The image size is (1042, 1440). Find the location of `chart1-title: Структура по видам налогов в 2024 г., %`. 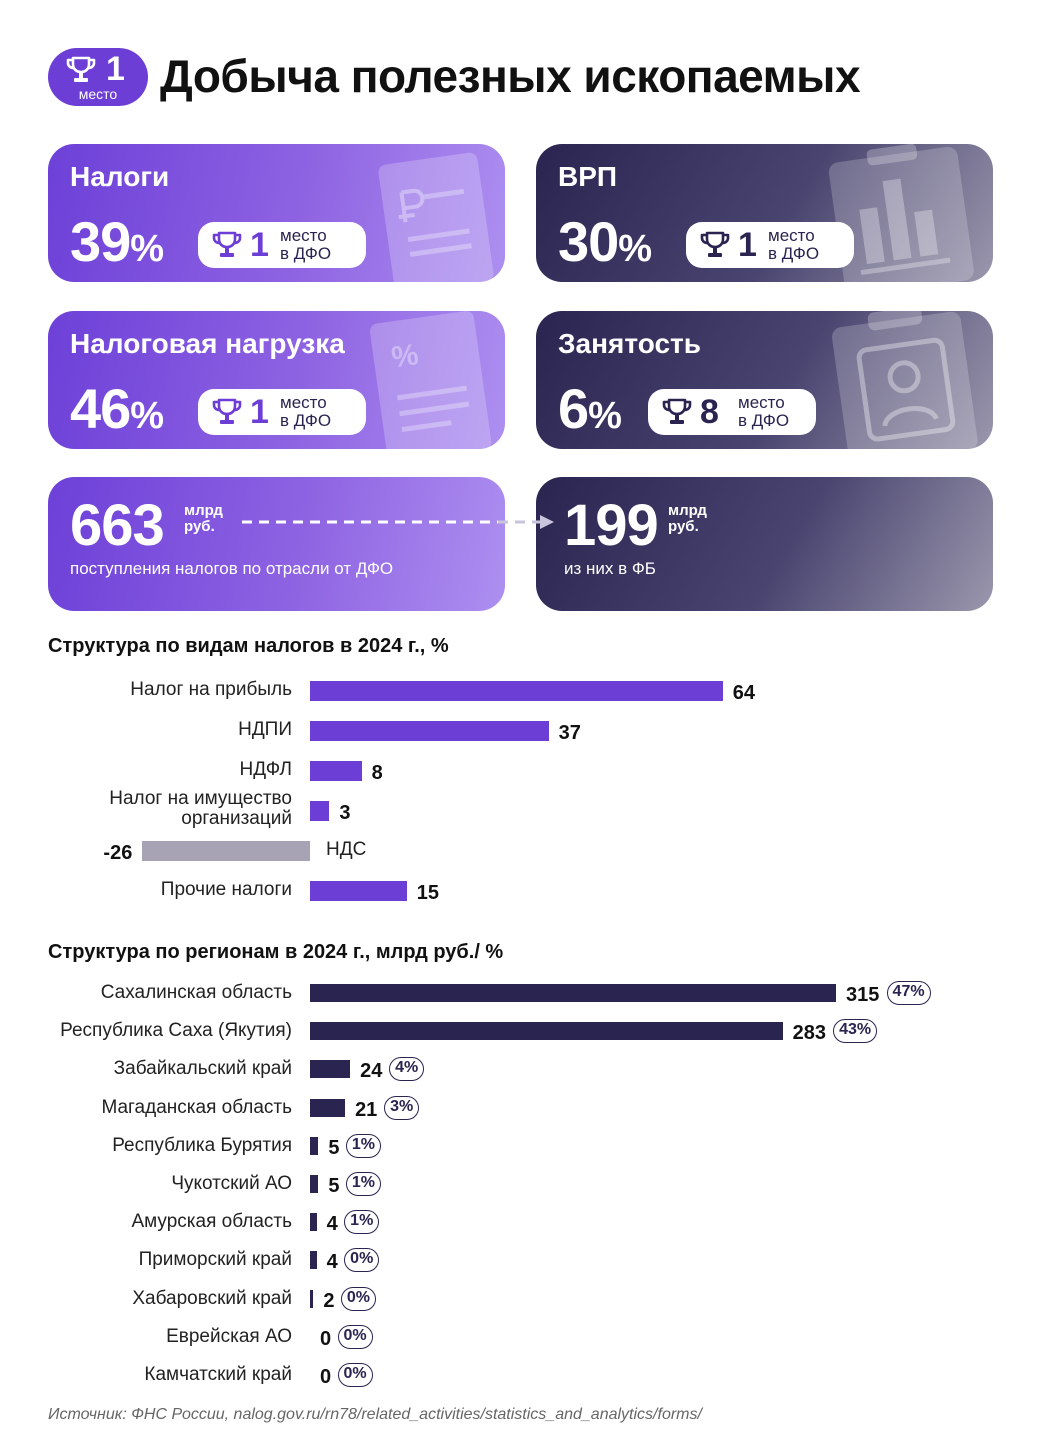

chart1-title: Структура по видам налогов в 2024 г., % is located at coordinates (248, 646).